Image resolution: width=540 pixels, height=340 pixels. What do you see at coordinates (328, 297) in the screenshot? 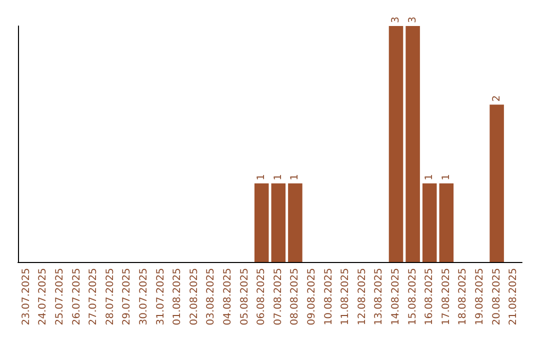
I see `x-tick-label: 10.08.2025` at bounding box center [328, 297].